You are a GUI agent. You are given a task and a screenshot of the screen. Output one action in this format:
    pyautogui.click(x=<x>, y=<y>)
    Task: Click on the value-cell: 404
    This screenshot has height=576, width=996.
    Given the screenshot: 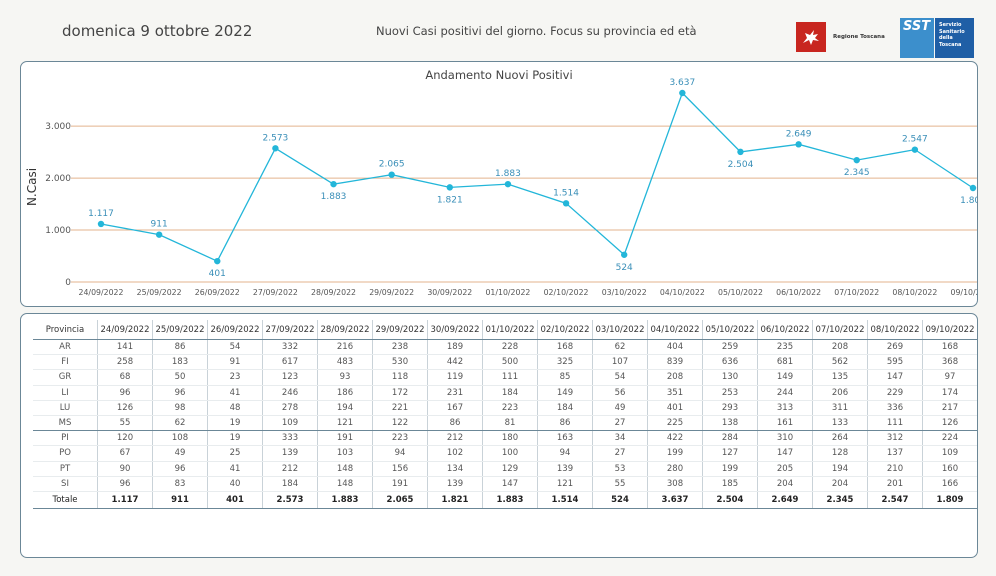 What is the action you would take?
    pyautogui.click(x=675, y=347)
    